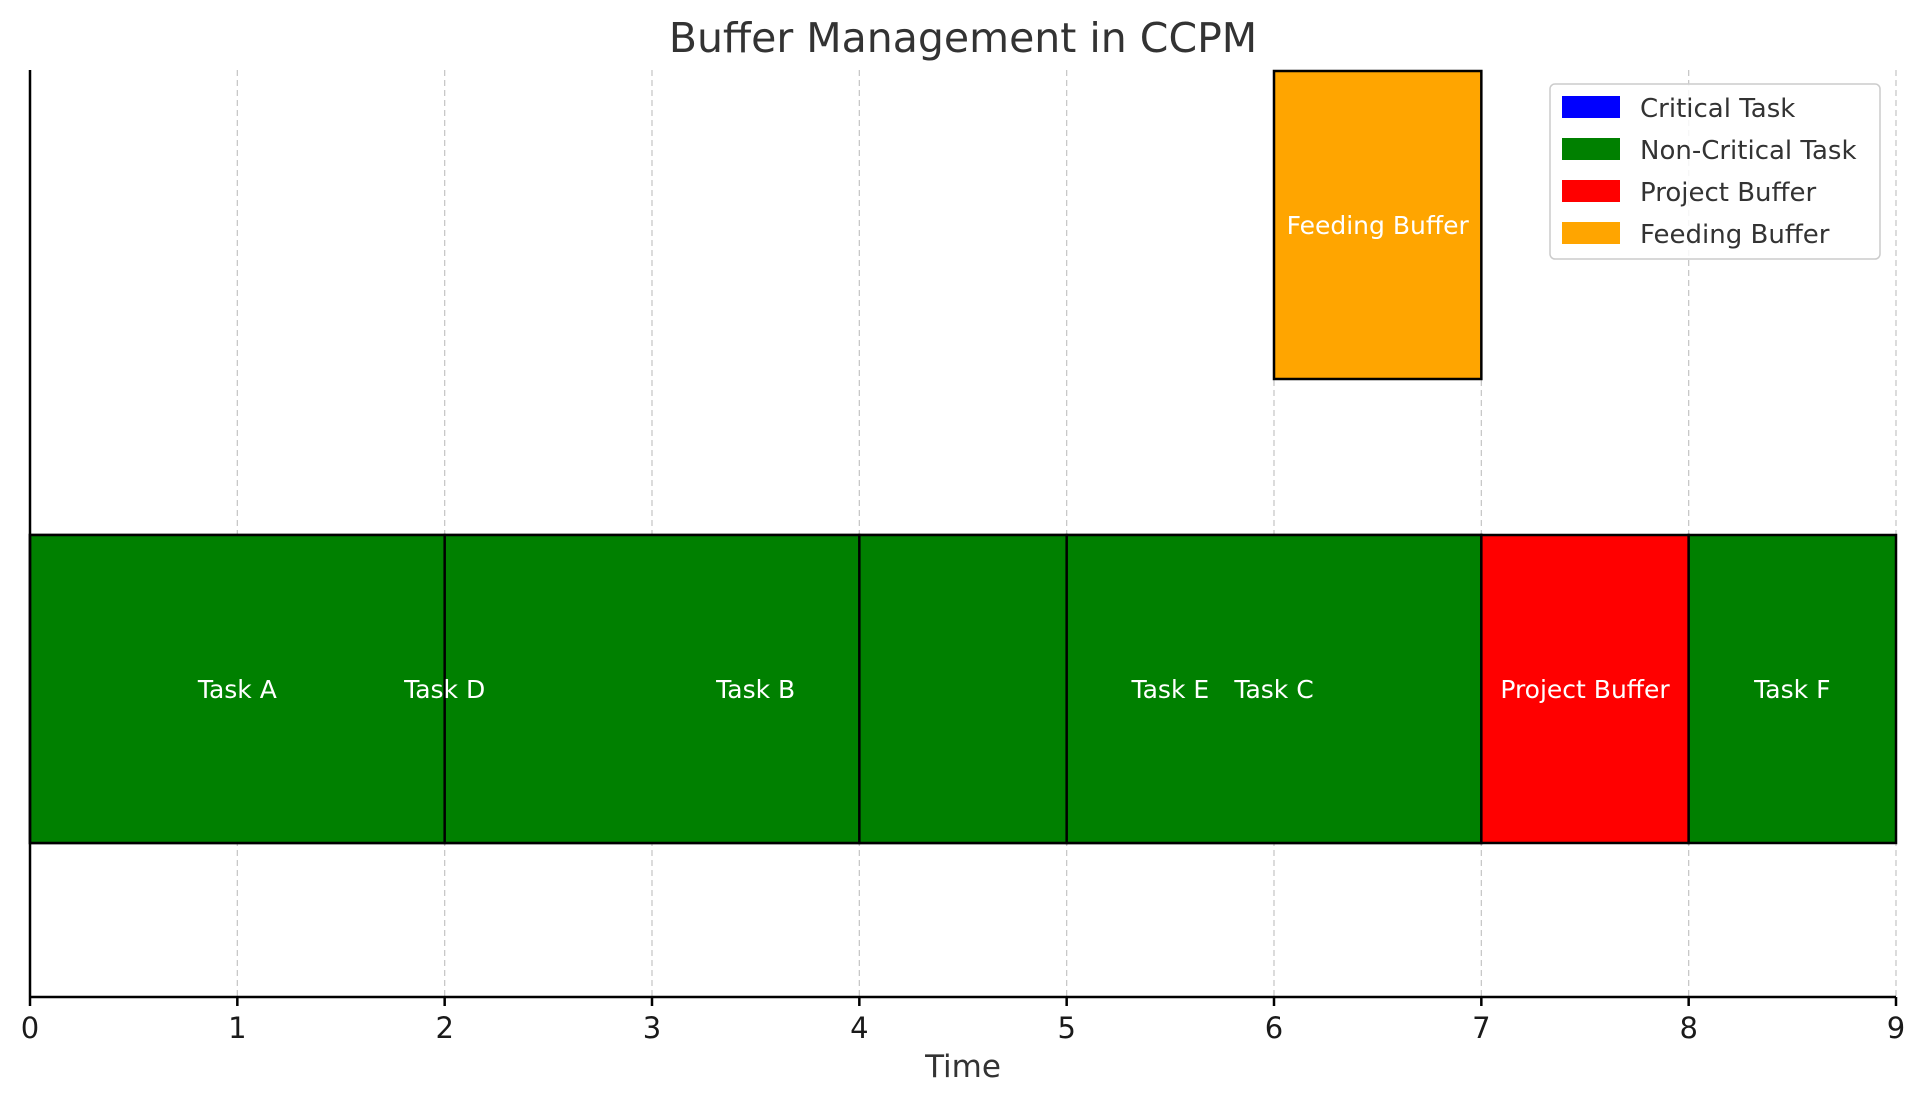 This screenshot has width=1921, height=1101. What do you see at coordinates (1735, 235) in the screenshot?
I see `legend-label-feeding-buffer: Feeding Buffer` at bounding box center [1735, 235].